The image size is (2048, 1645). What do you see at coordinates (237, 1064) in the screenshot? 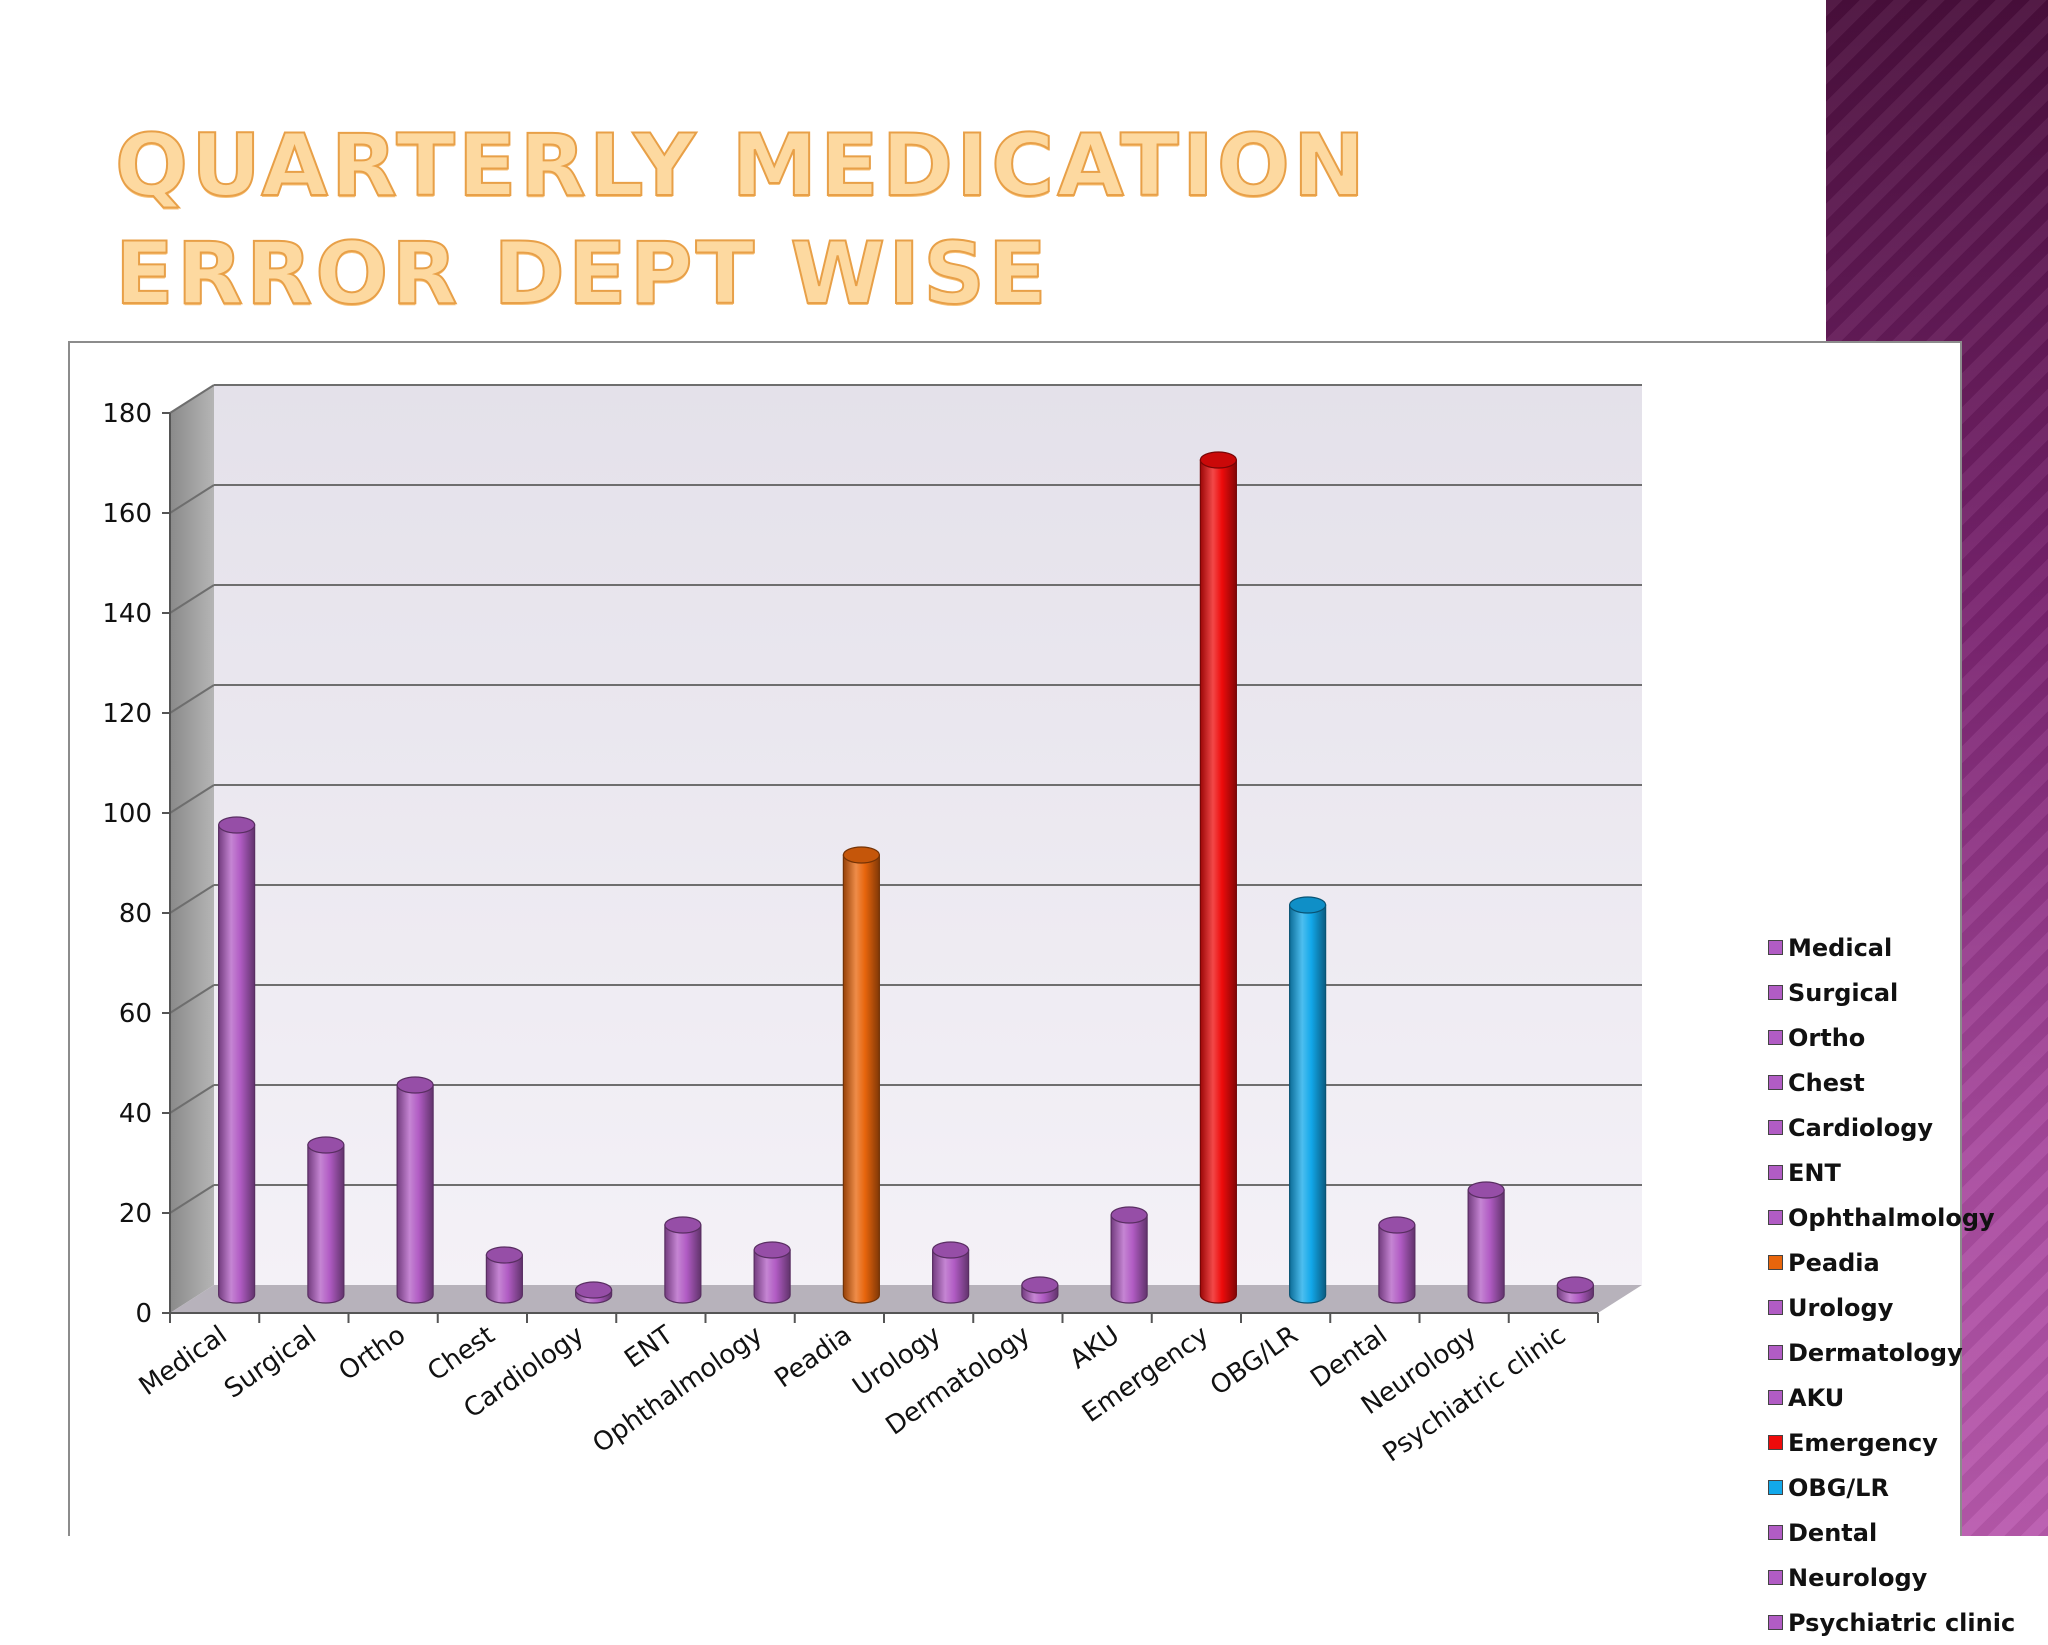
I see `bar-medical` at bounding box center [237, 1064].